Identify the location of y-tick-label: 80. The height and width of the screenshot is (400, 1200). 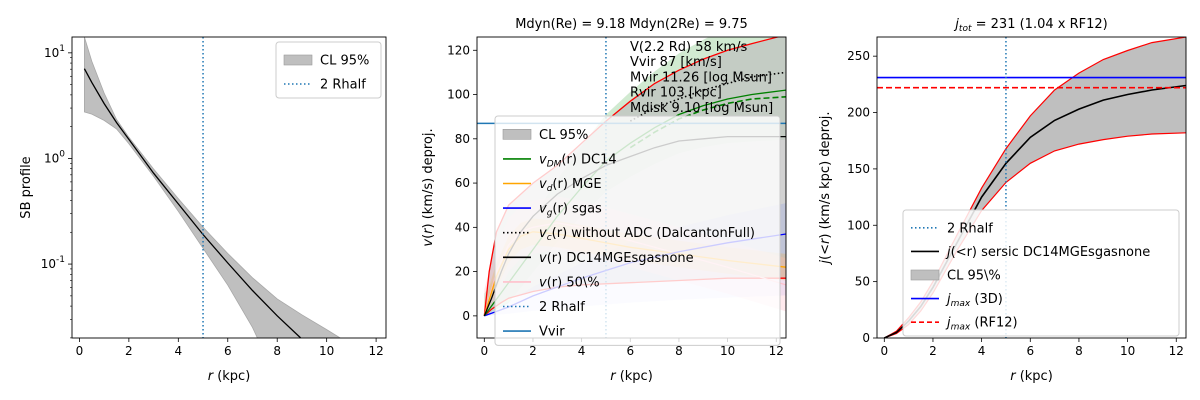
(462, 139).